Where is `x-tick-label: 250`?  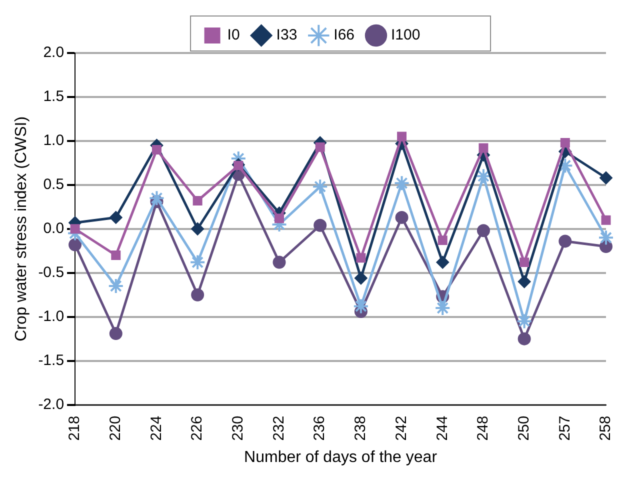 x-tick-label: 250 is located at coordinates (523, 428).